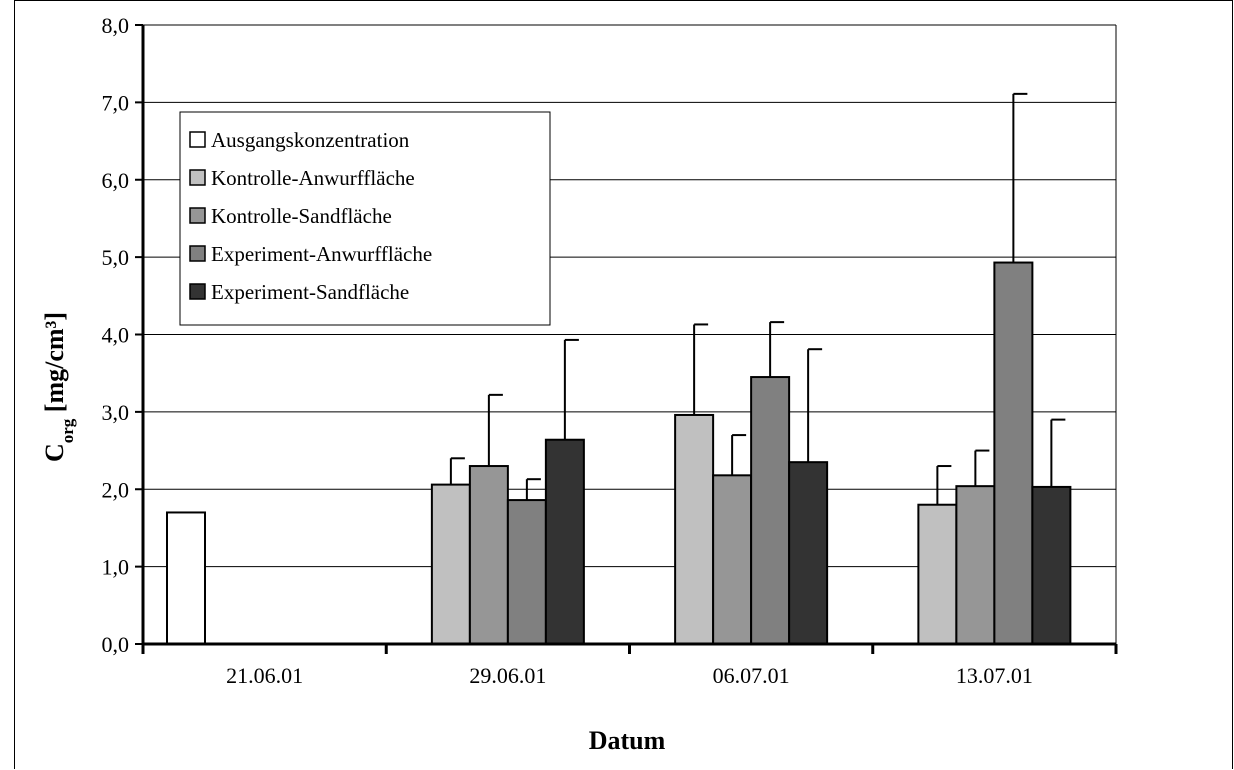 This screenshot has height=770, width=1234. Describe the element at coordinates (54, 365) in the screenshot. I see `y-axis-title-unit: [mg/cm³]` at that location.